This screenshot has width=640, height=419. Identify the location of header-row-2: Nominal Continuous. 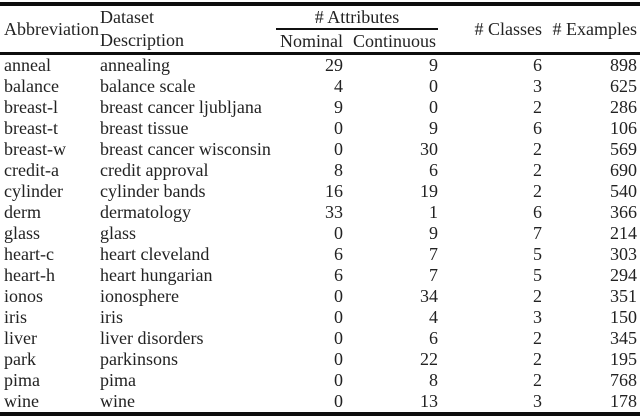
(320, 41).